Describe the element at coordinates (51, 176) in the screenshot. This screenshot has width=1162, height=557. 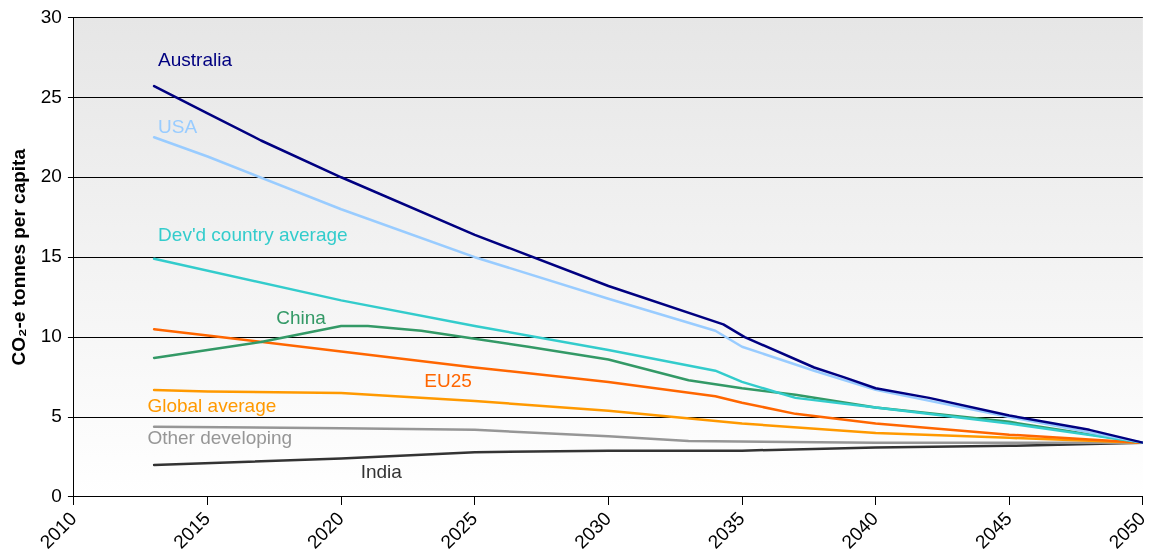
I see `y-tick-label: 20` at that location.